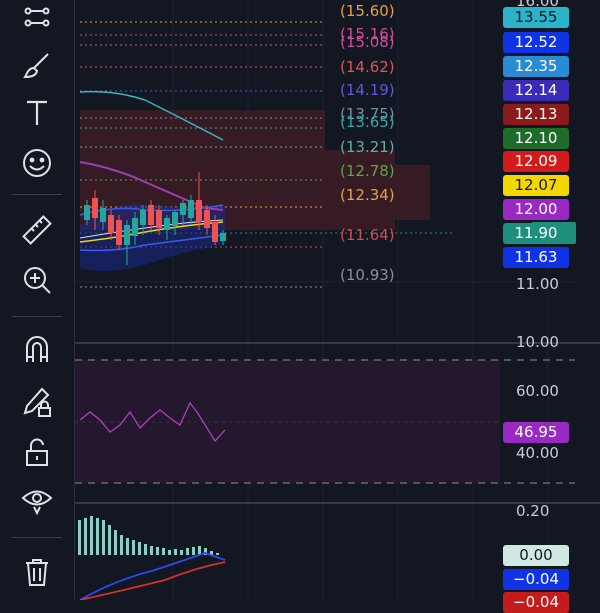 This screenshot has width=600, height=613. Describe the element at coordinates (537, 5) in the screenshot. I see `price-axis-label: 16.00` at that location.